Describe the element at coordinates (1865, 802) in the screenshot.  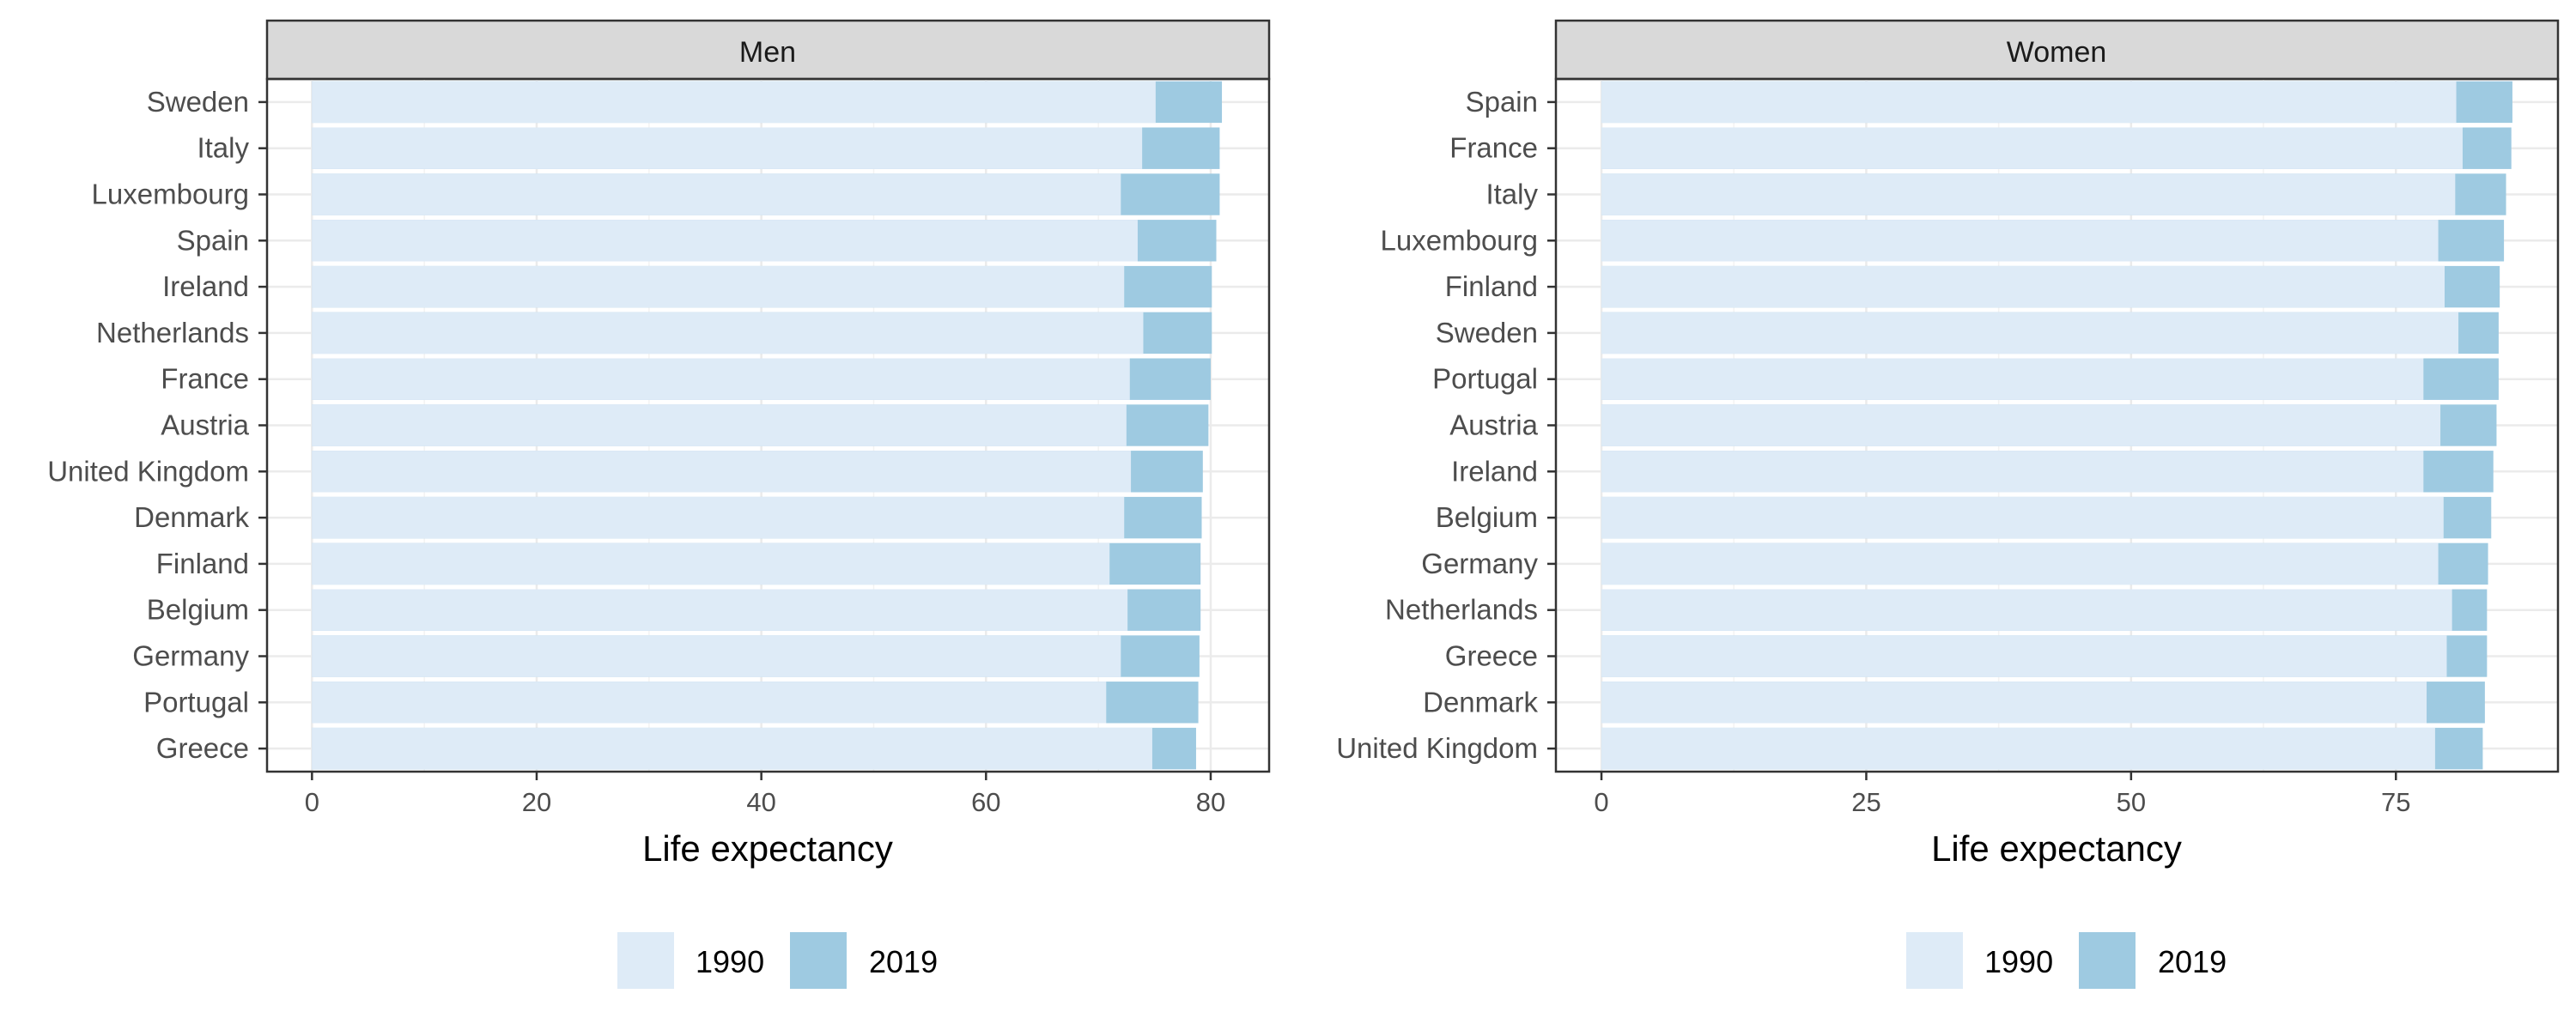
I see `x-tick-label: 25` at that location.